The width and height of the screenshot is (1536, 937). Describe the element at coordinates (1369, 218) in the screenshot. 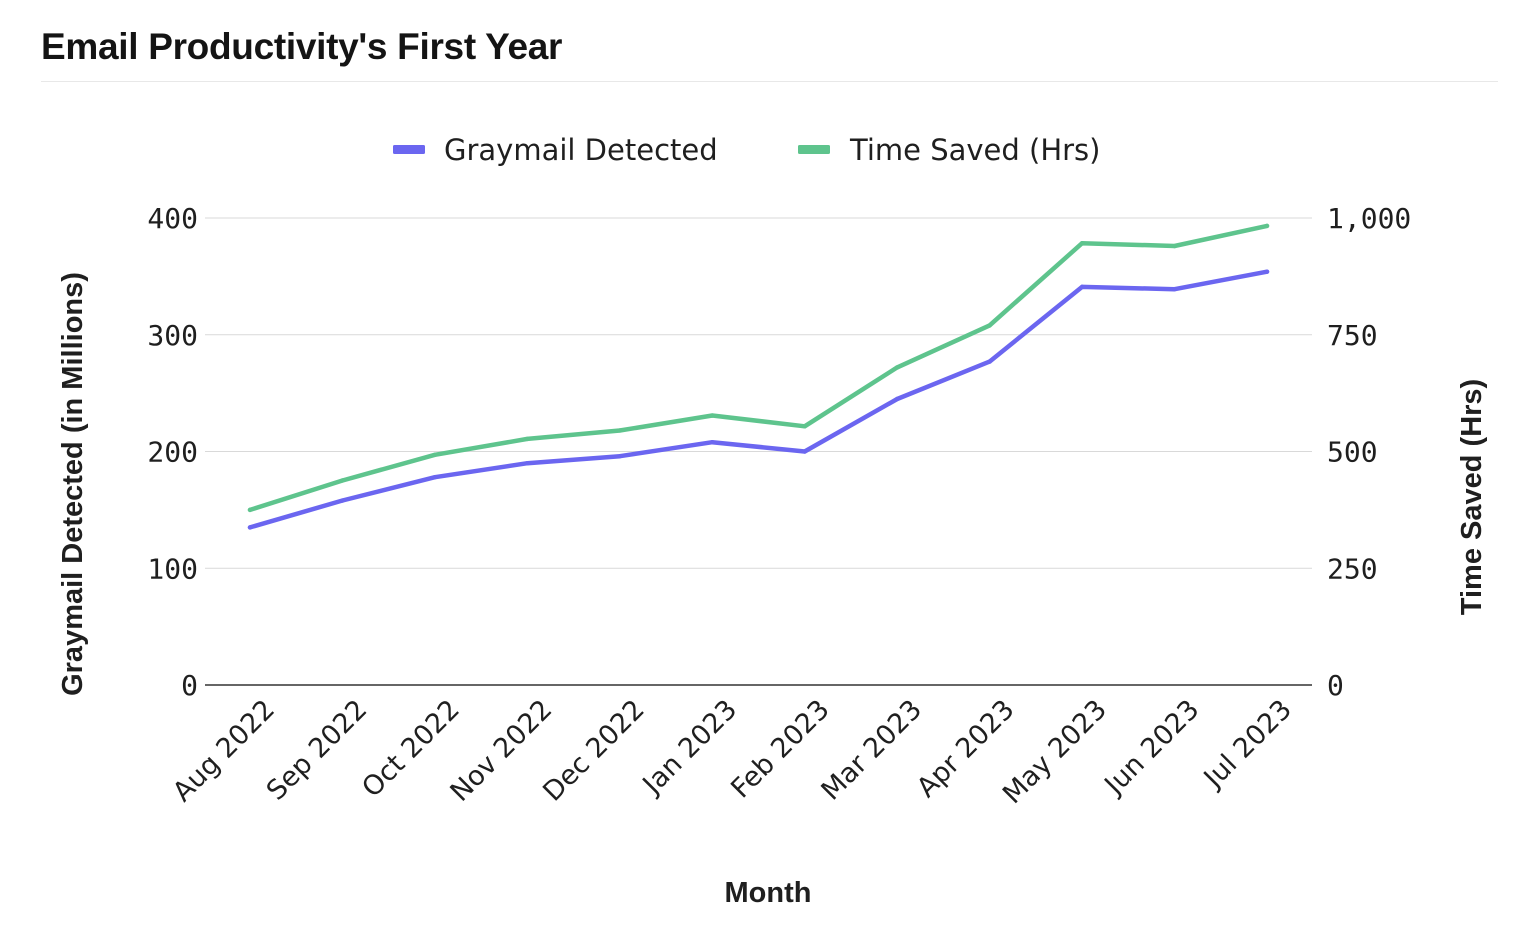

I see `y2-tick-label: 1,000` at that location.